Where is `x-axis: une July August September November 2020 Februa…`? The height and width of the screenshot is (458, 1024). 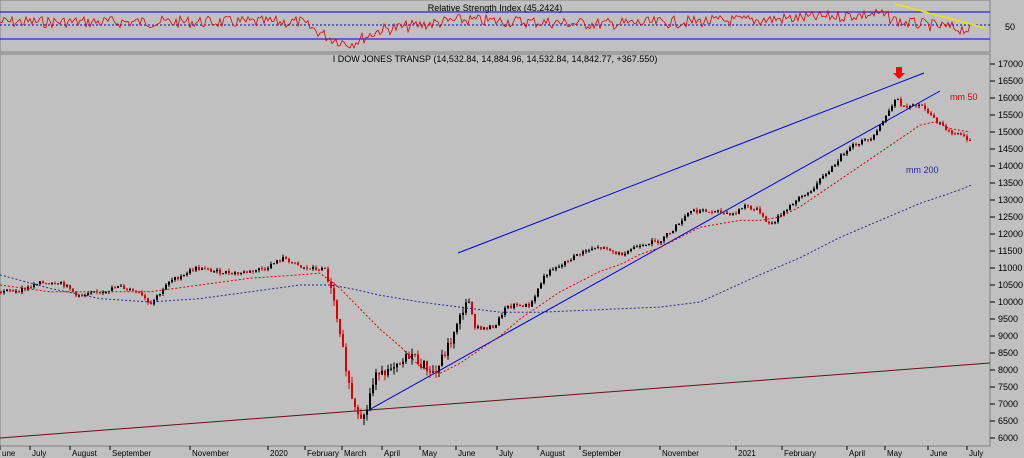 x-axis: une July August September November 2020 Februa… is located at coordinates (495, 451).